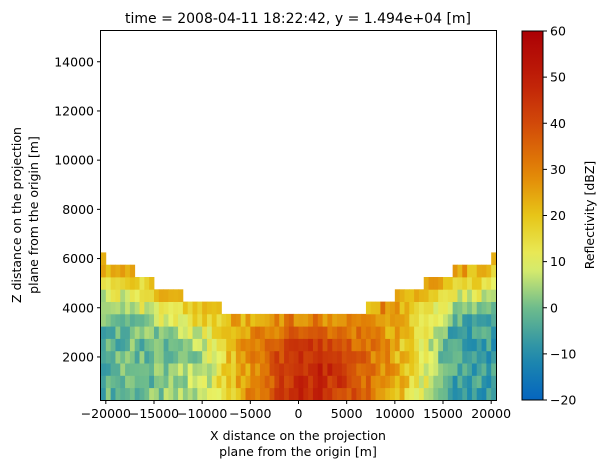 Image resolution: width=608 pixels, height=469 pixels. I want to click on x-tick-label: −15000, so click(154, 413).